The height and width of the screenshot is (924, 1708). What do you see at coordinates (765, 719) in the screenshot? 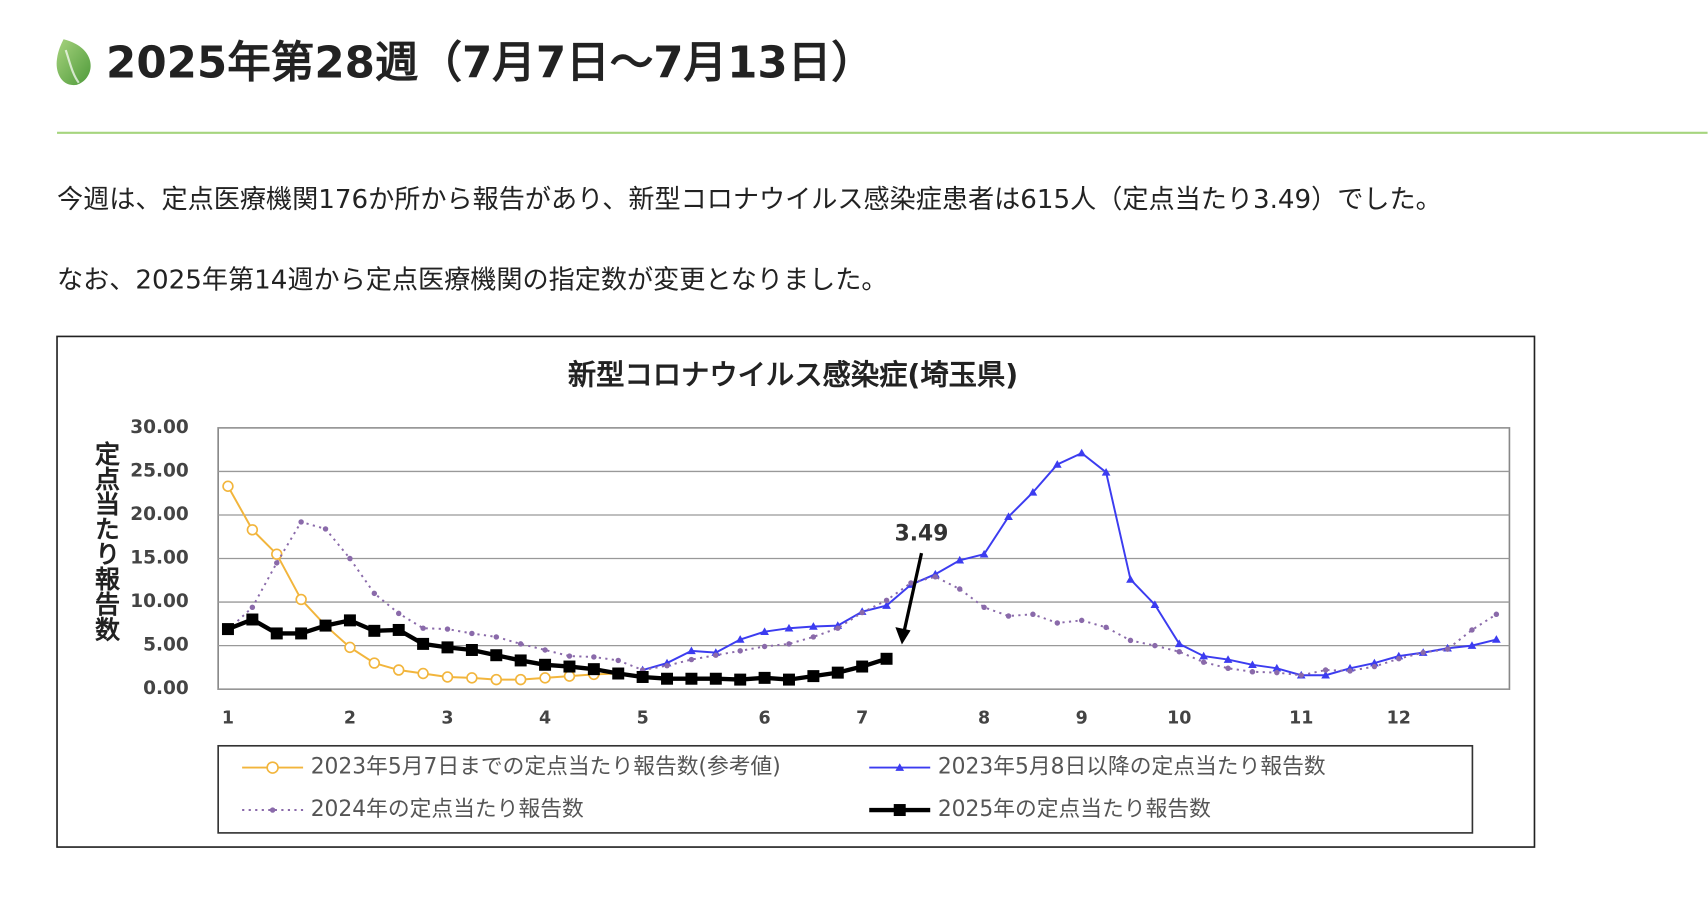
I see `x-tick-label: 6` at bounding box center [765, 719].